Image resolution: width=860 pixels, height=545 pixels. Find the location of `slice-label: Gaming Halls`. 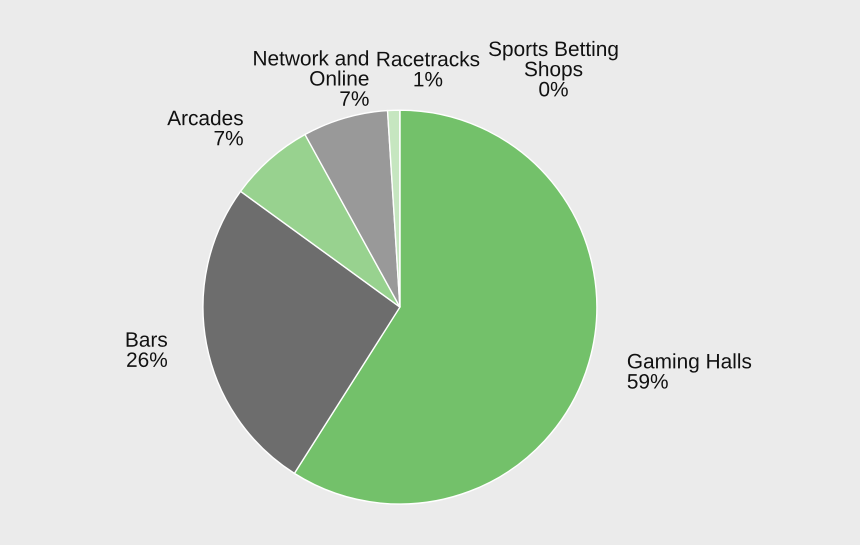

slice-label: Gaming Halls is located at coordinates (690, 363).